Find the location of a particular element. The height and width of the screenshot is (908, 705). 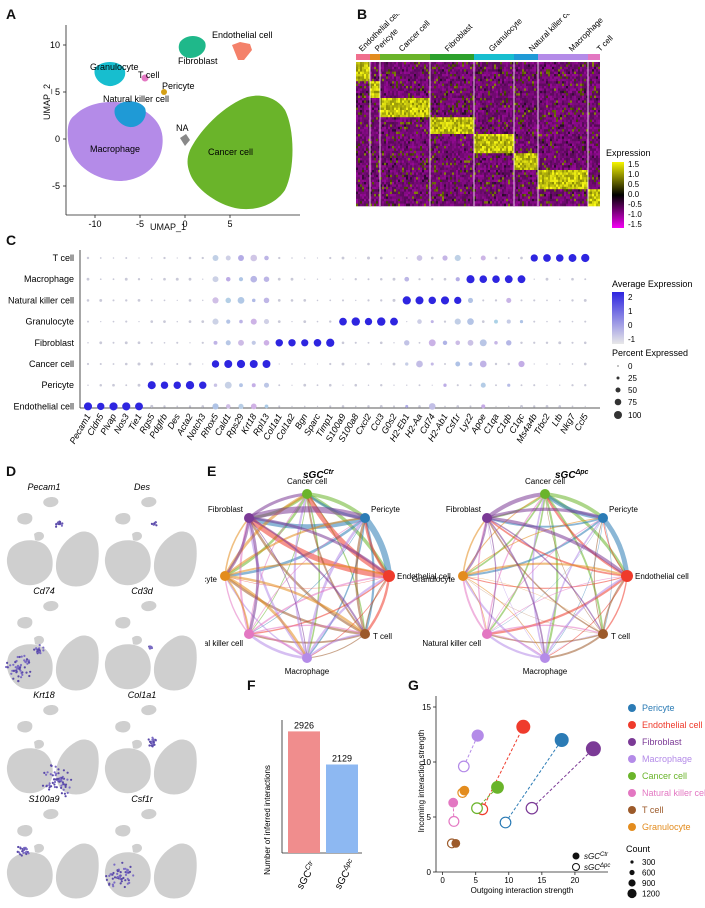

tcell-cluster is located at coordinates (145, 78).